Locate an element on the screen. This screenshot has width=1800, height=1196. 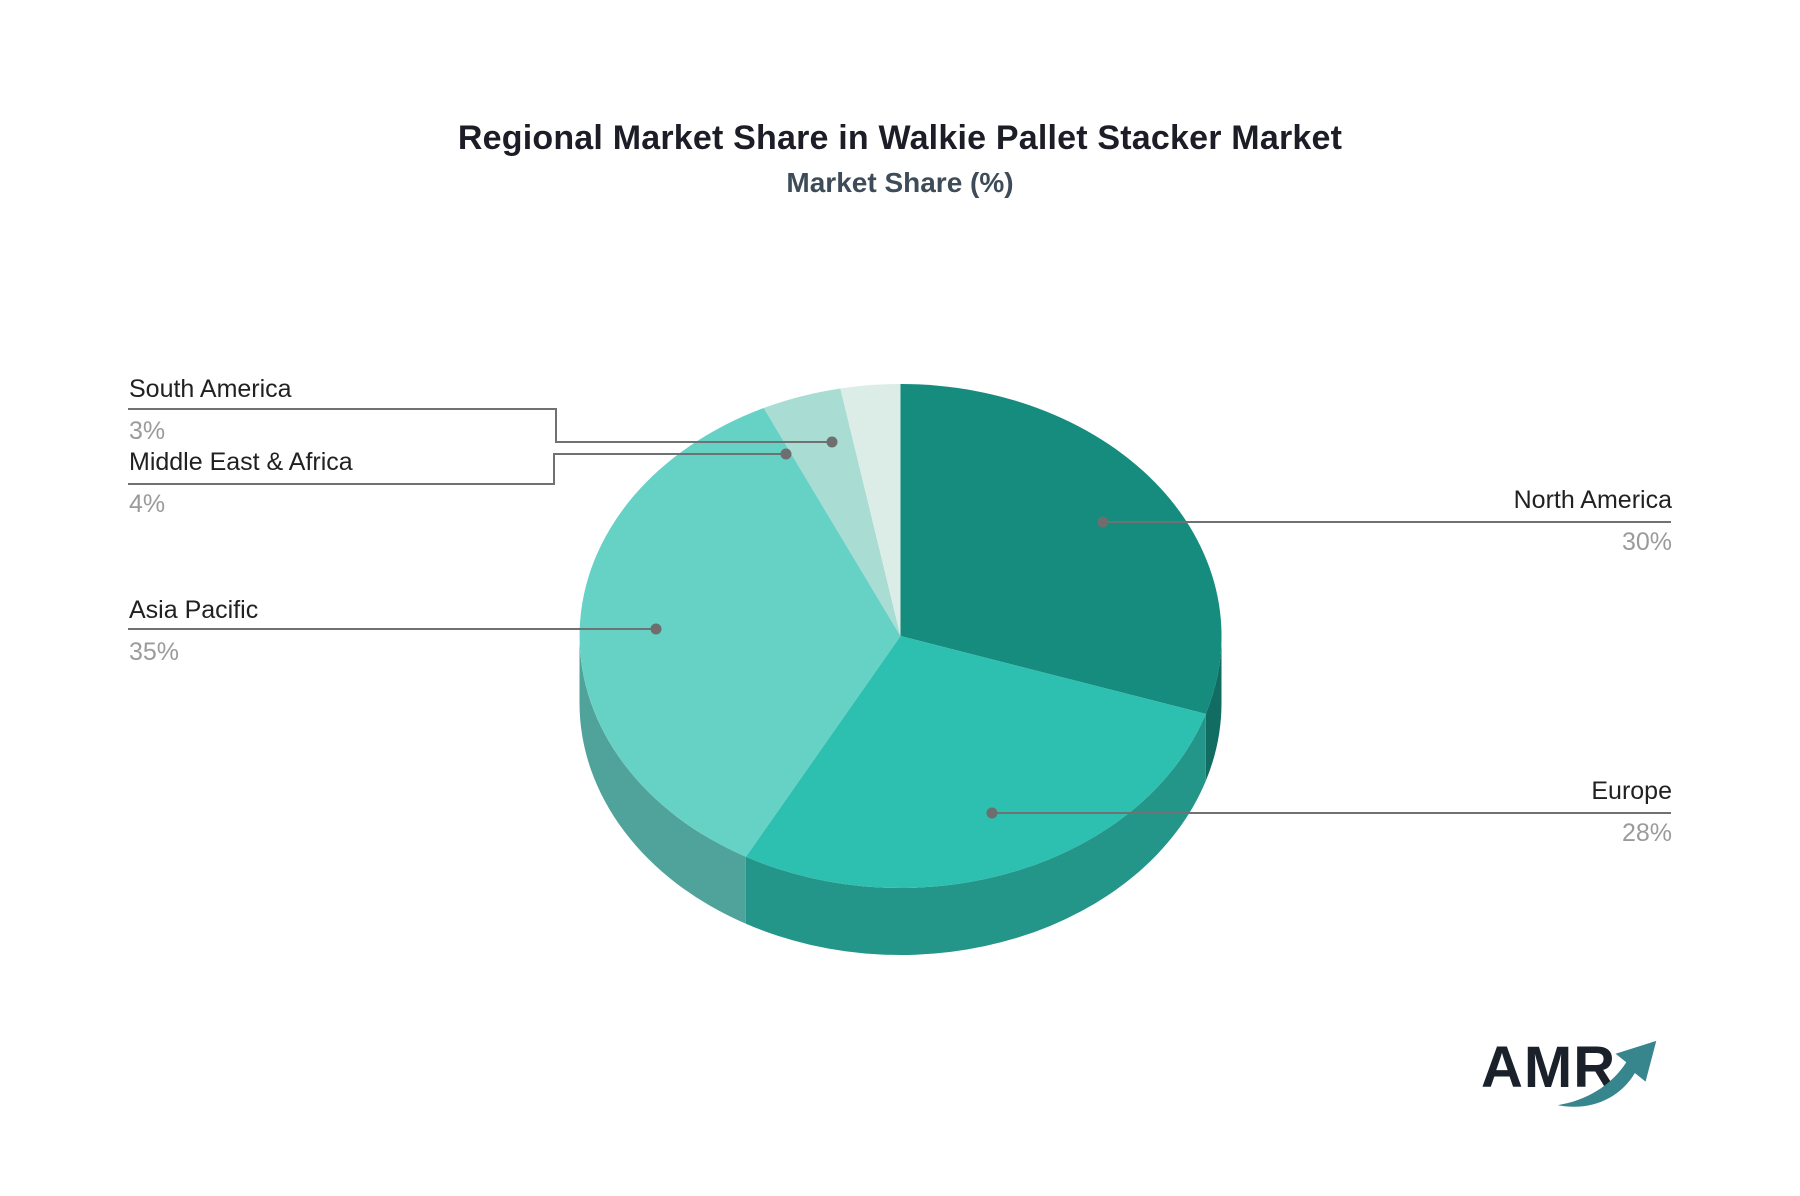
connector-dot-europe is located at coordinates (992, 813).